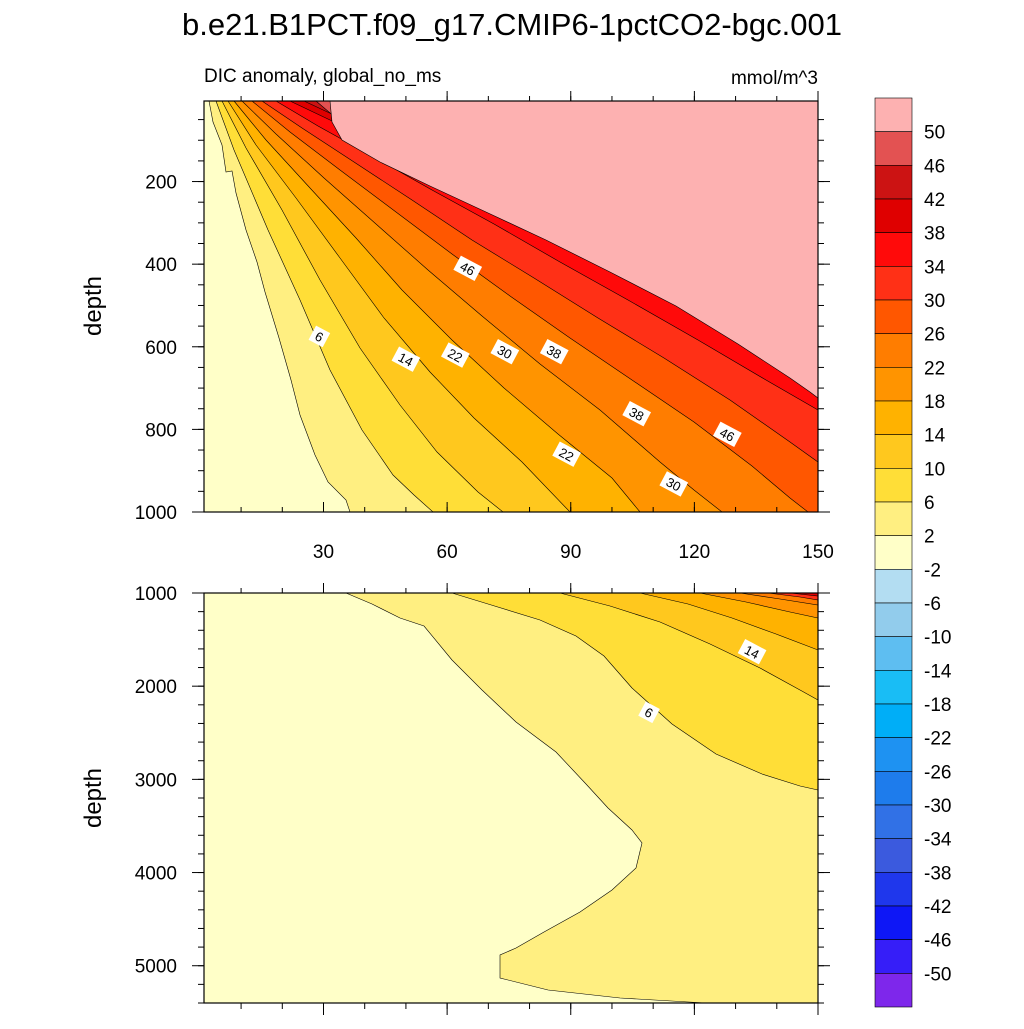 Image resolution: width=1024 pixels, height=1029 pixels. What do you see at coordinates (937, 772) in the screenshot?
I see `colorbar-label: -26` at bounding box center [937, 772].